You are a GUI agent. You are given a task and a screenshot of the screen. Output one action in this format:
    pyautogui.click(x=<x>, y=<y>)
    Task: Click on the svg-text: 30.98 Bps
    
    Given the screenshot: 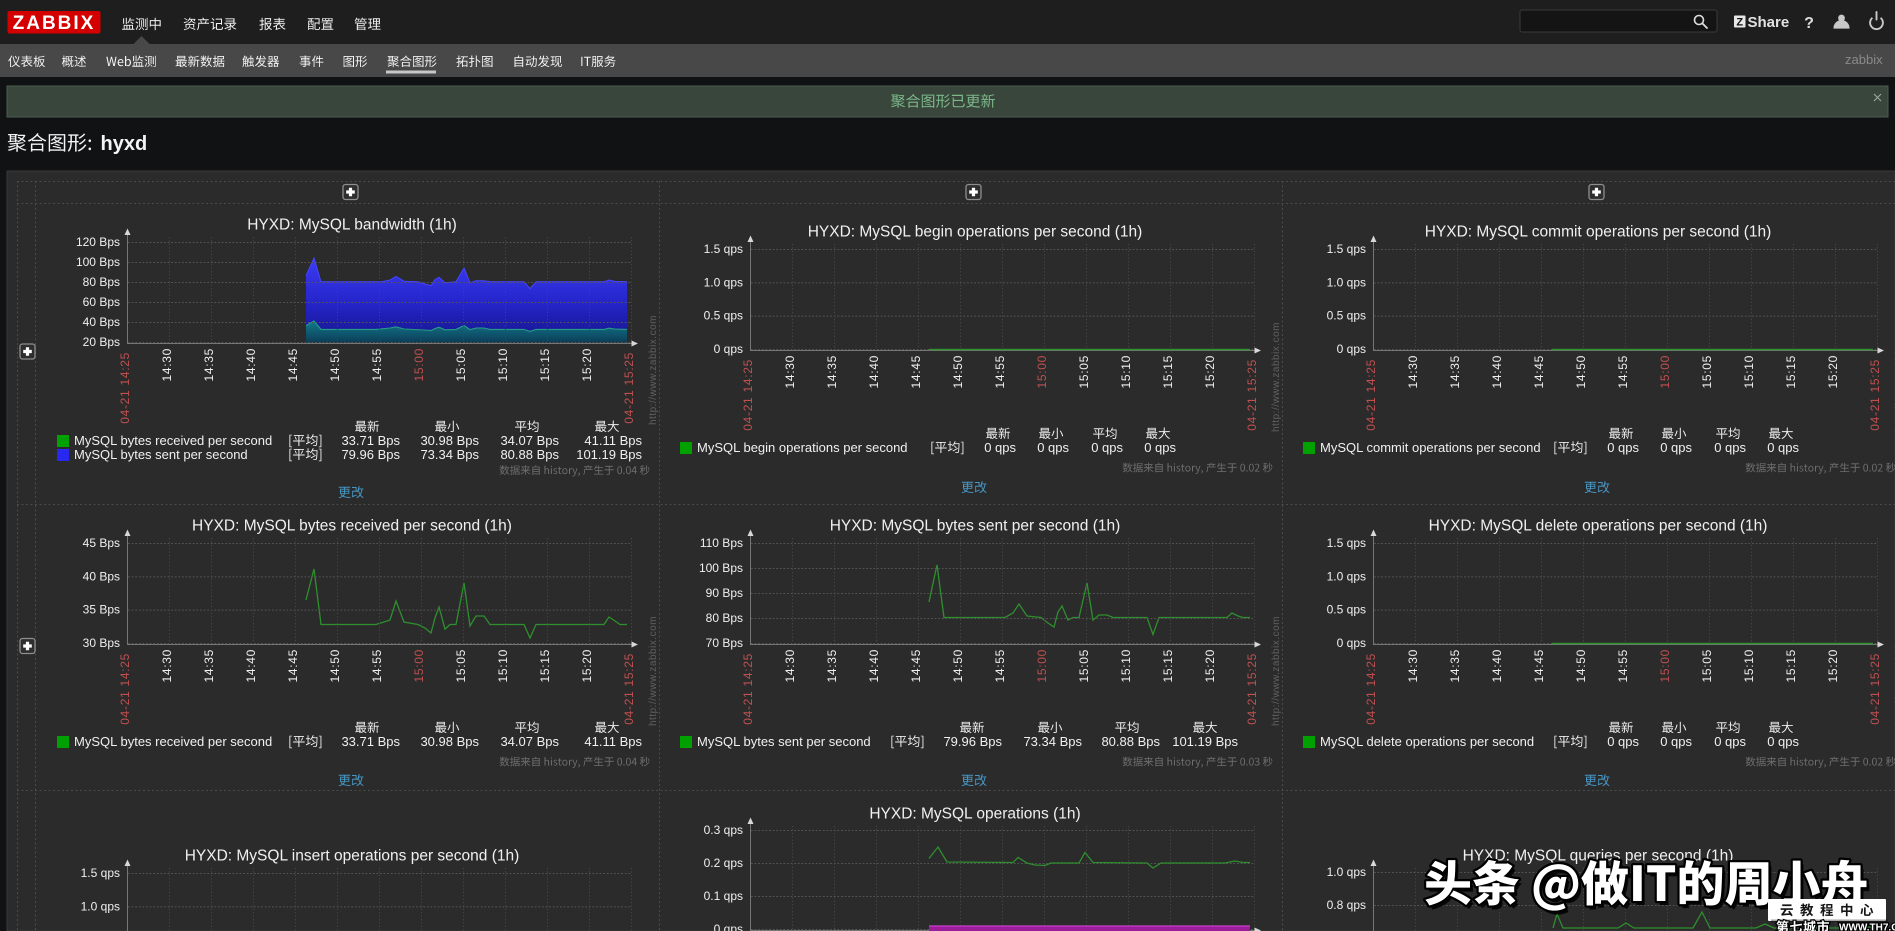 What is the action you would take?
    pyautogui.click(x=449, y=440)
    